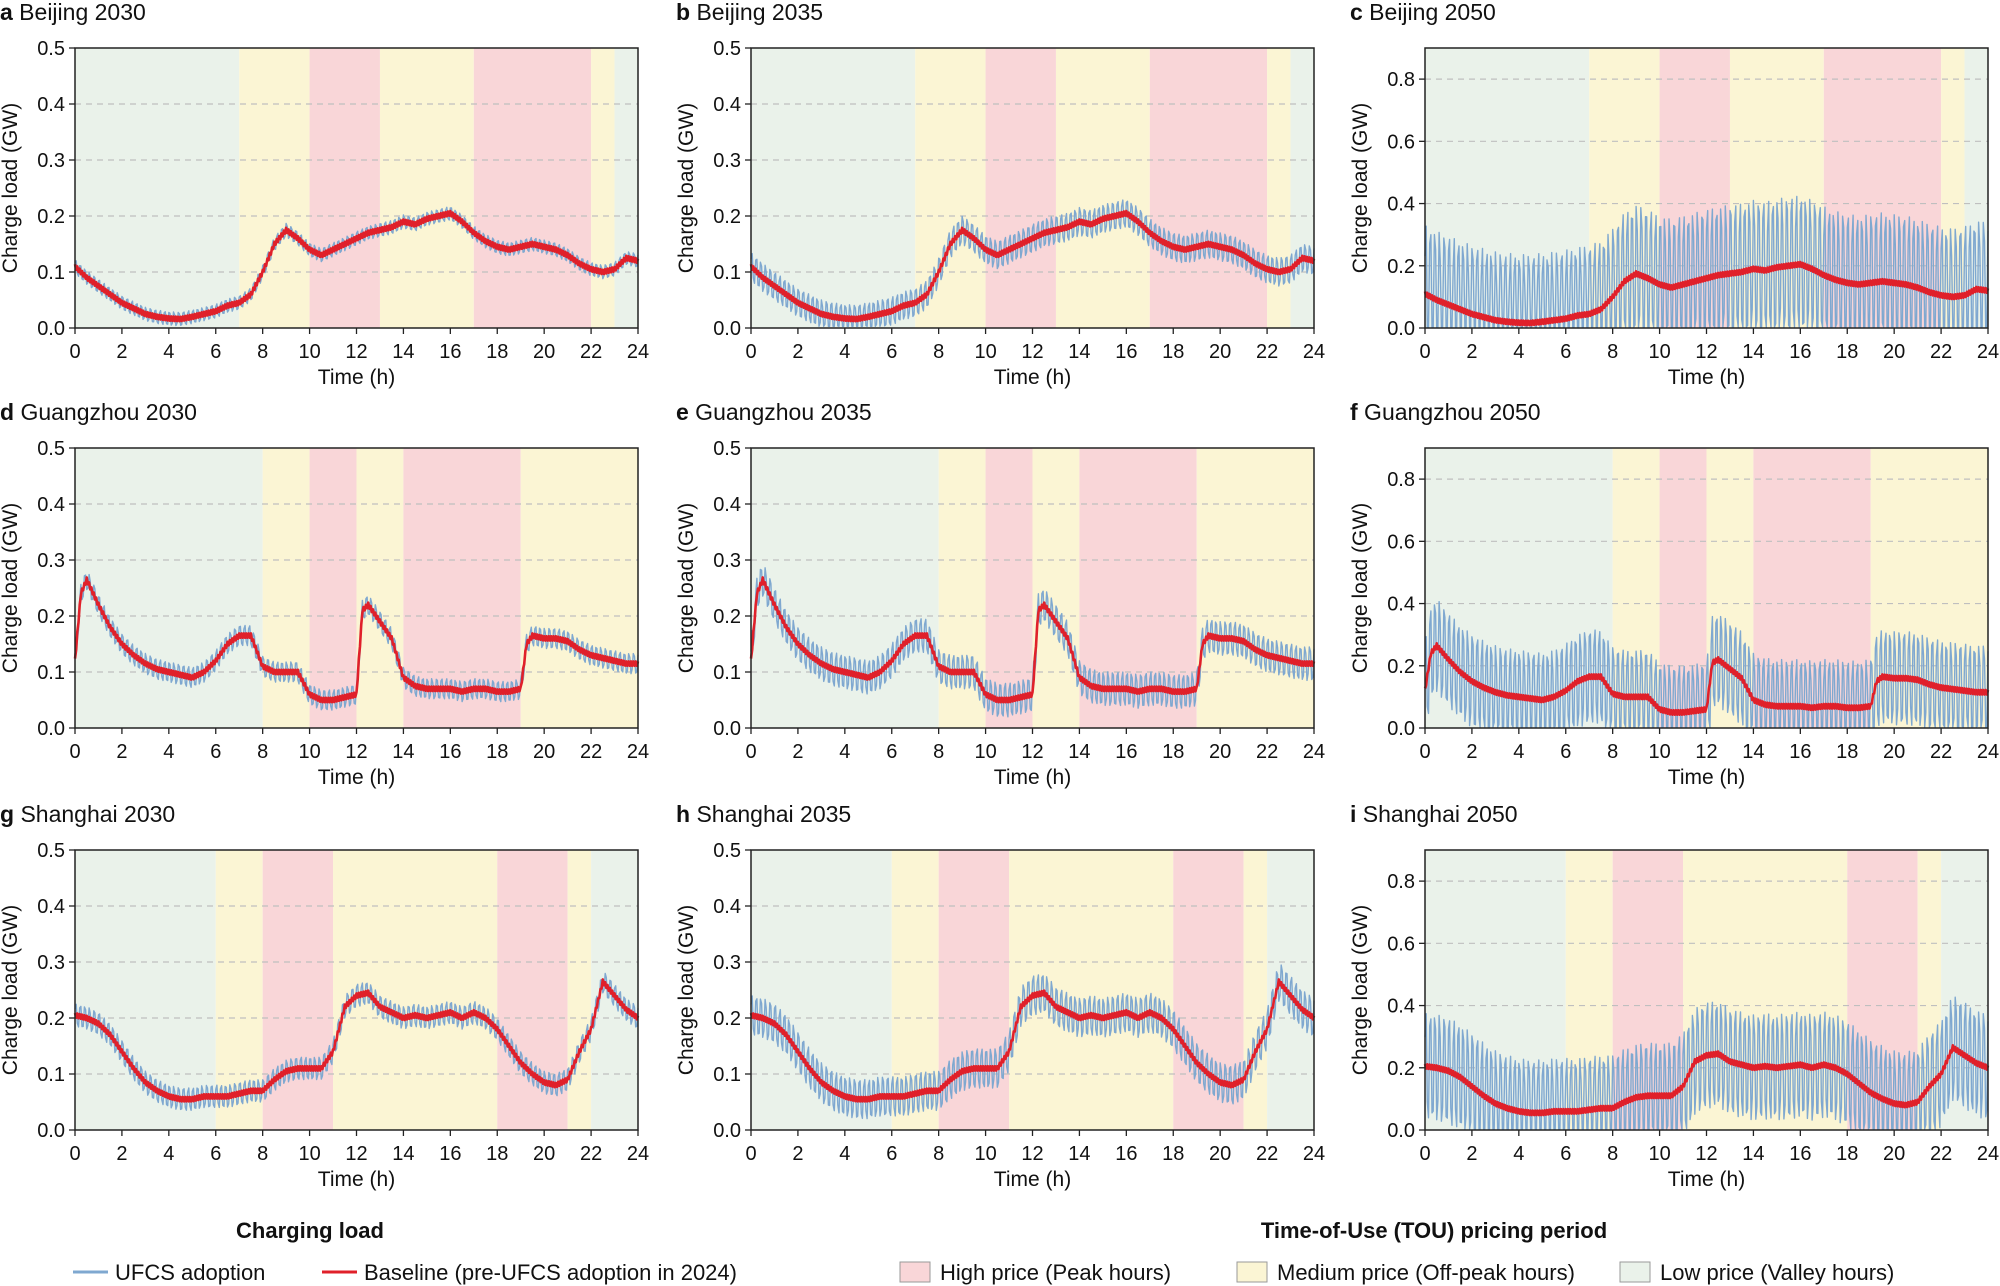  What do you see at coordinates (683, 12) in the screenshot?
I see `panel-letter: b` at bounding box center [683, 12].